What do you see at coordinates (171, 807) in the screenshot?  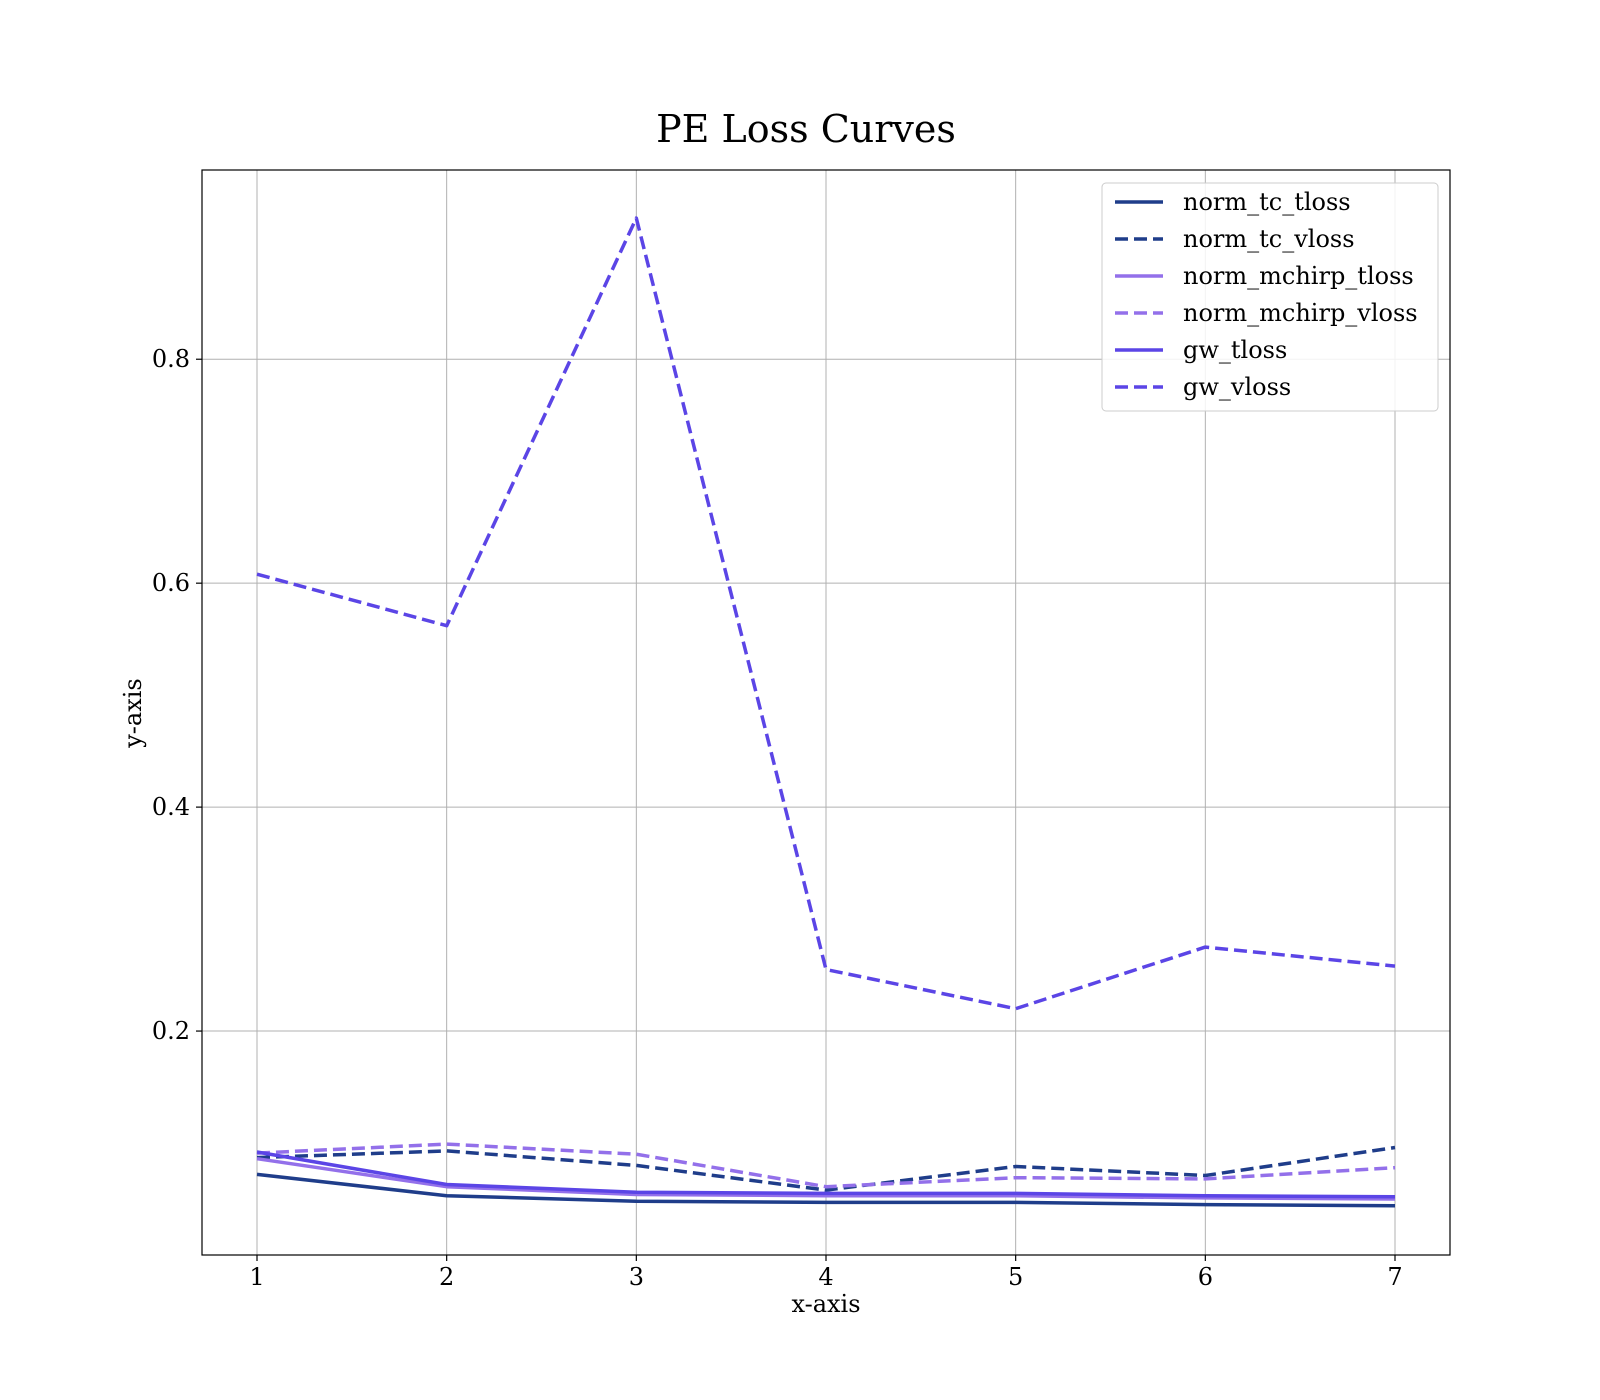 I see `y-tick-label: 0.4` at bounding box center [171, 807].